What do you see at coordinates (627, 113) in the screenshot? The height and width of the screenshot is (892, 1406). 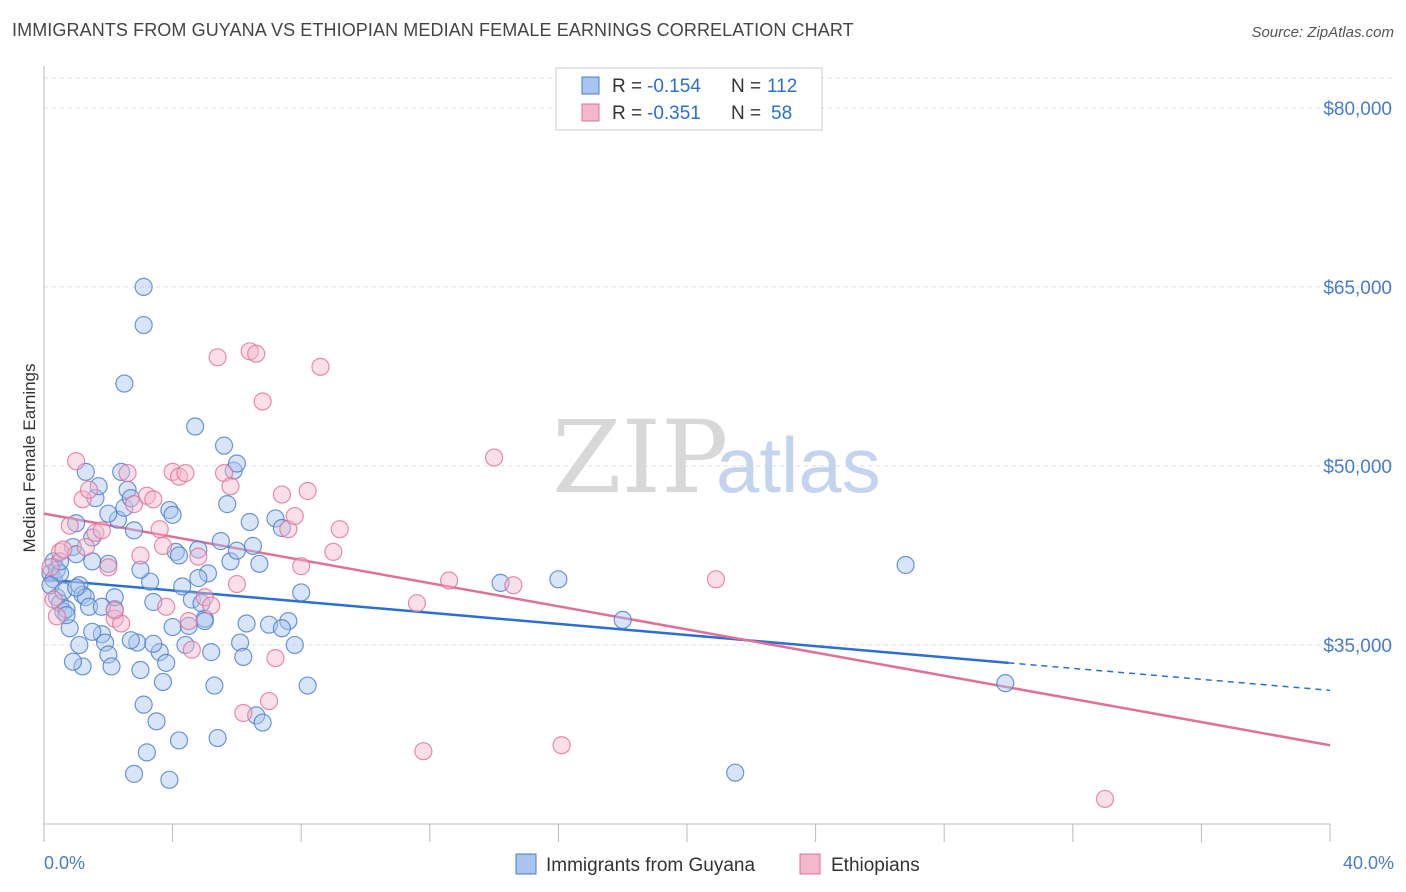 I see `legend-r-label-1: R =` at bounding box center [627, 113].